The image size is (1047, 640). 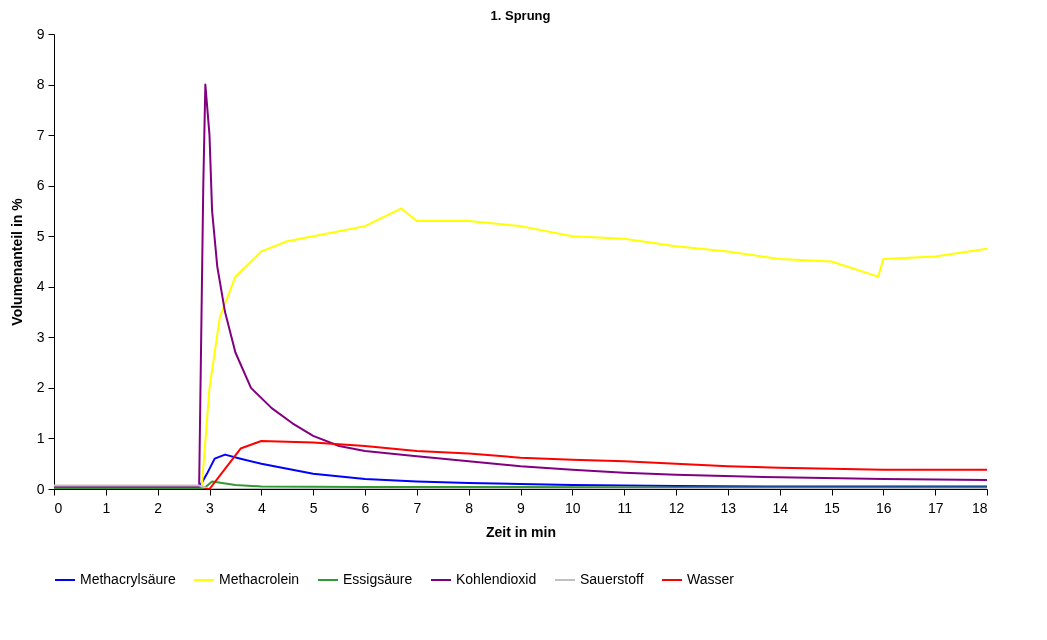 I want to click on y-tick-label: 4, so click(x=40, y=286).